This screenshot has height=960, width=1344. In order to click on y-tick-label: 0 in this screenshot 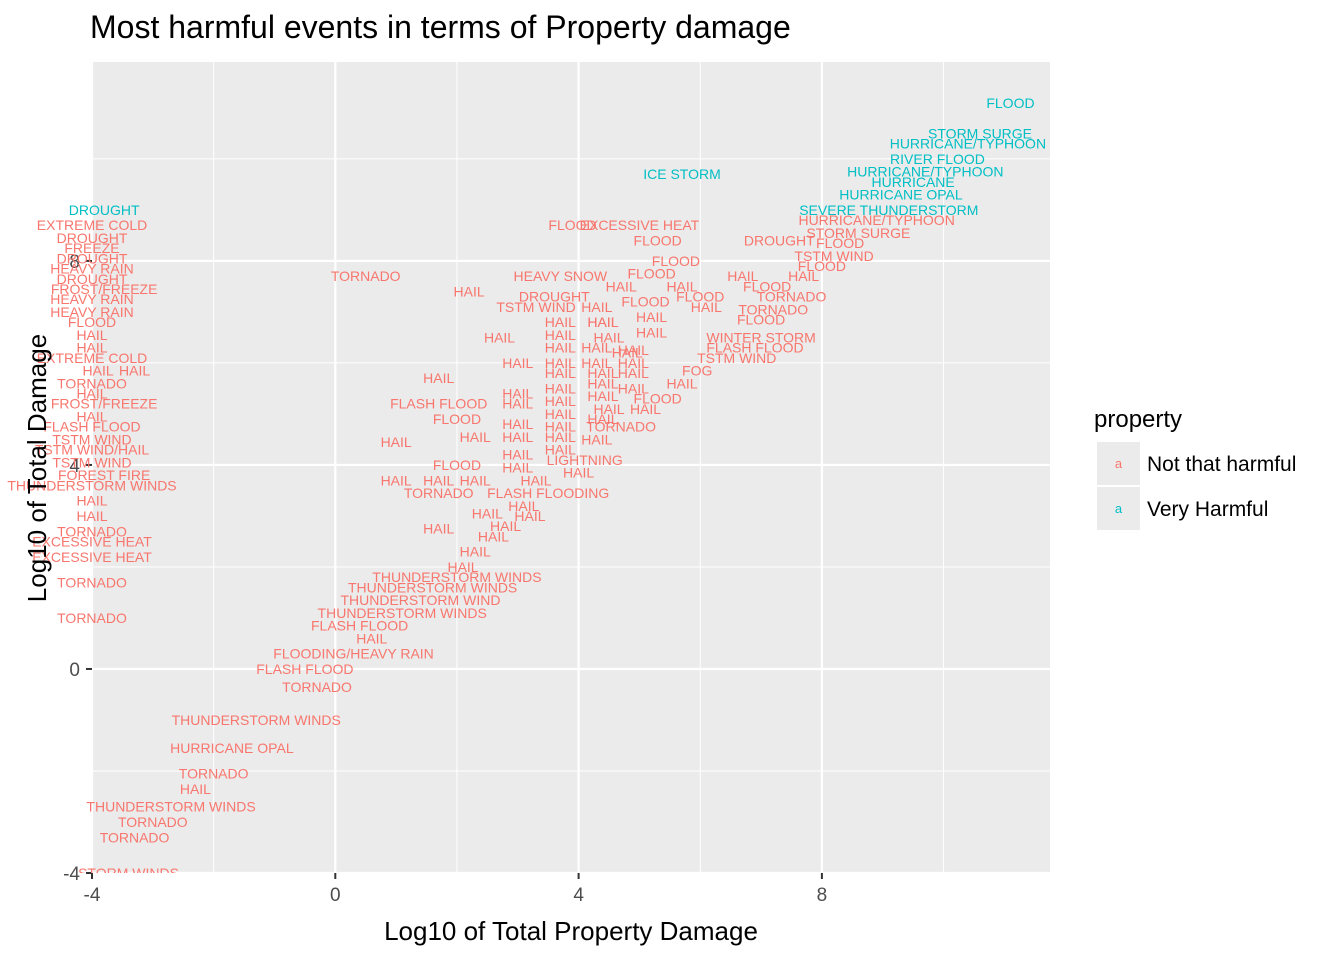, I will do `click(74, 670)`.